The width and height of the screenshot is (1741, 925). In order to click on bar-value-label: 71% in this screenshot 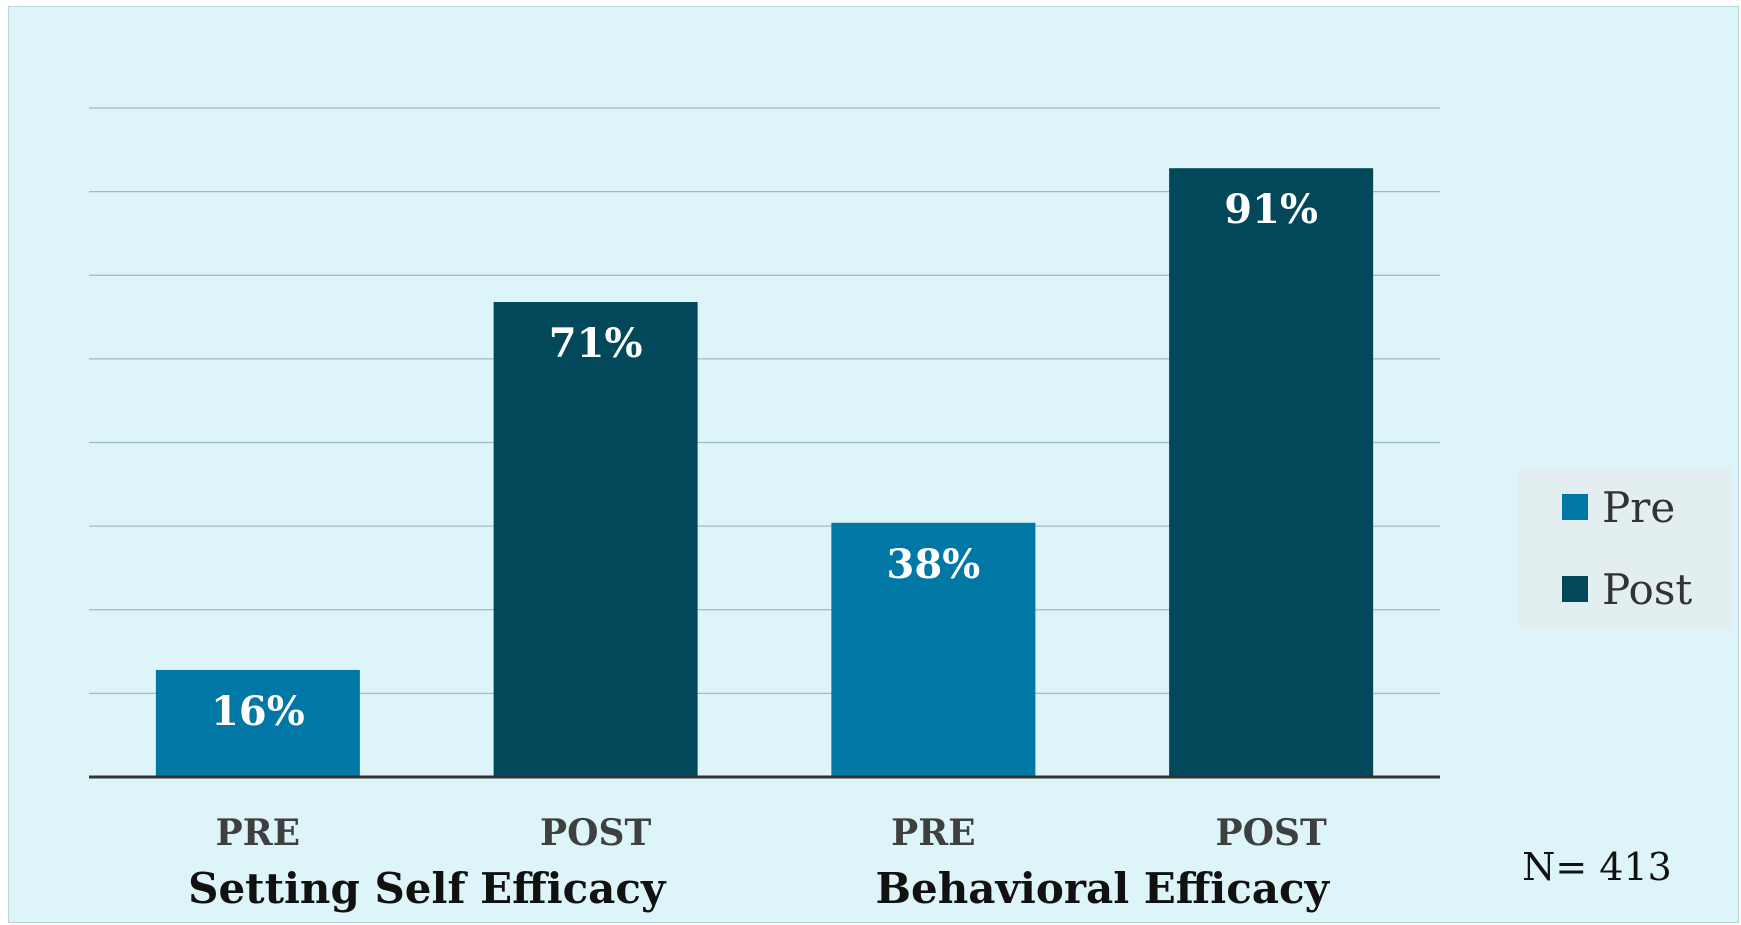, I will do `click(596, 343)`.